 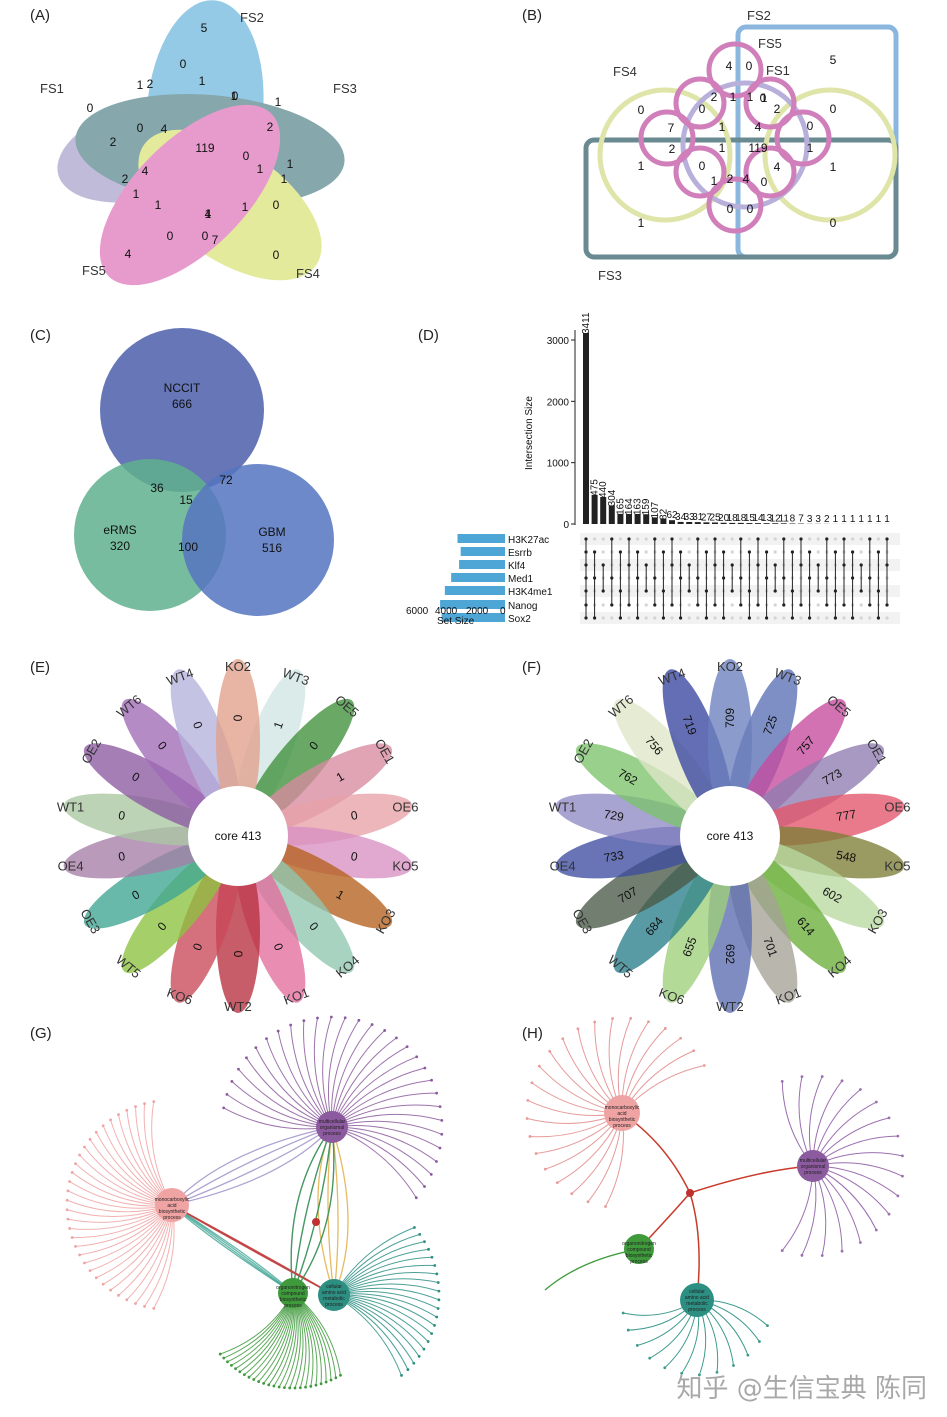 What do you see at coordinates (612, 497) in the screenshot?
I see `upset-bar-label: 304` at bounding box center [612, 497].